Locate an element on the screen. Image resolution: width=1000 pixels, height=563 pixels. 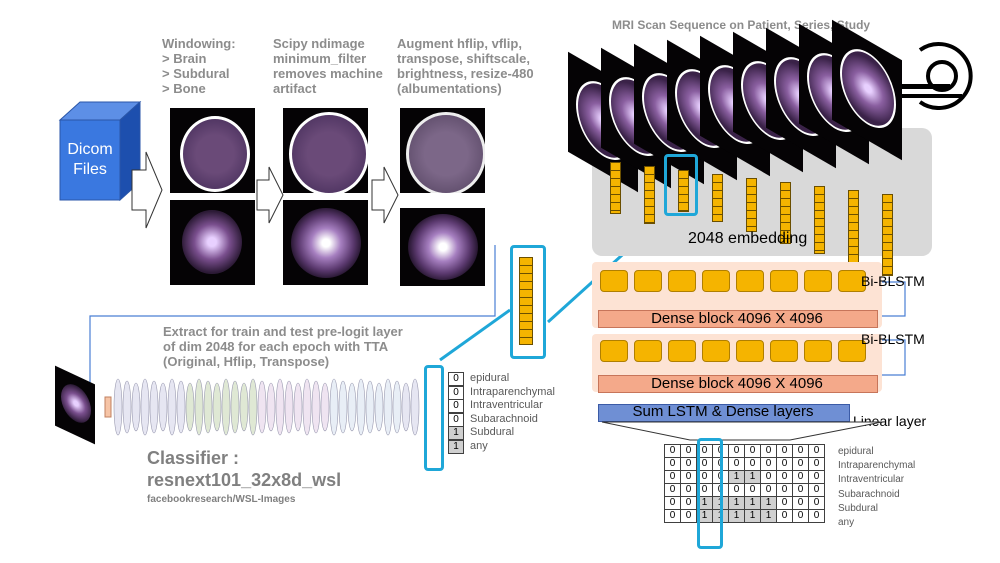
resnext-network-diagram is located at coordinates (262, 407).